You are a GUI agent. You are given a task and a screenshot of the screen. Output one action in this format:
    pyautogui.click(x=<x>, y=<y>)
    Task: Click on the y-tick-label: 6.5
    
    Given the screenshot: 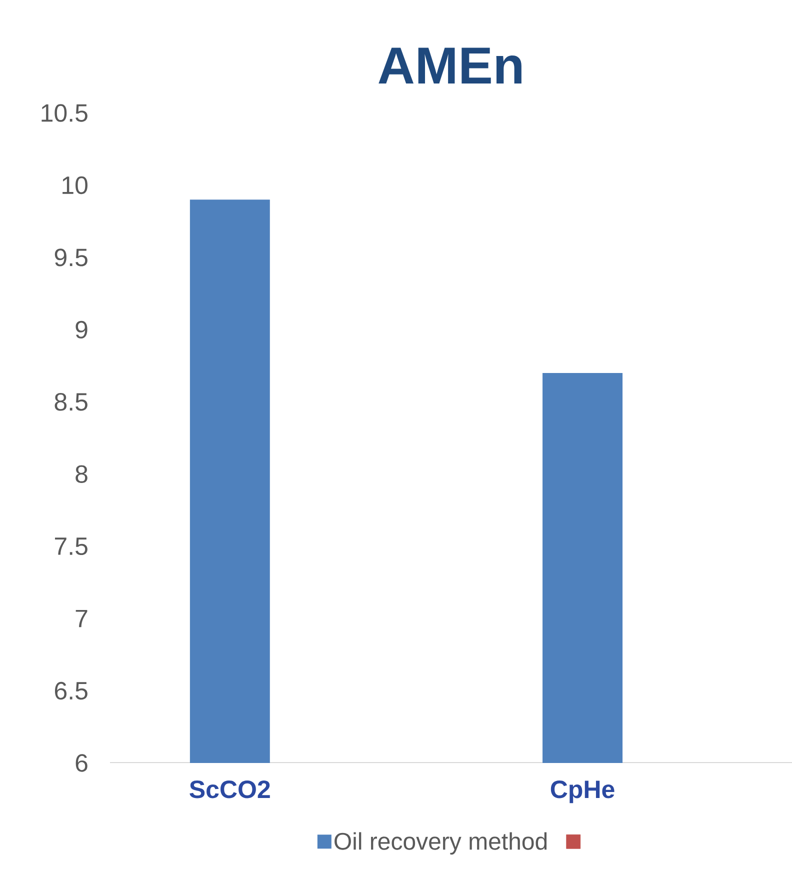 What is the action you would take?
    pyautogui.click(x=71, y=691)
    